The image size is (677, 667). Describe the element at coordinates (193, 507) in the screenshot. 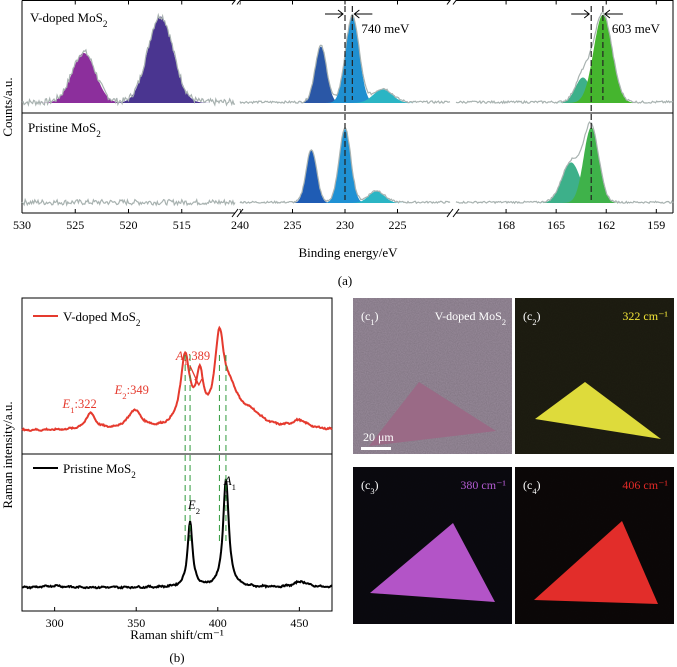

I see `peak-label-e2-pristine: E2` at that location.